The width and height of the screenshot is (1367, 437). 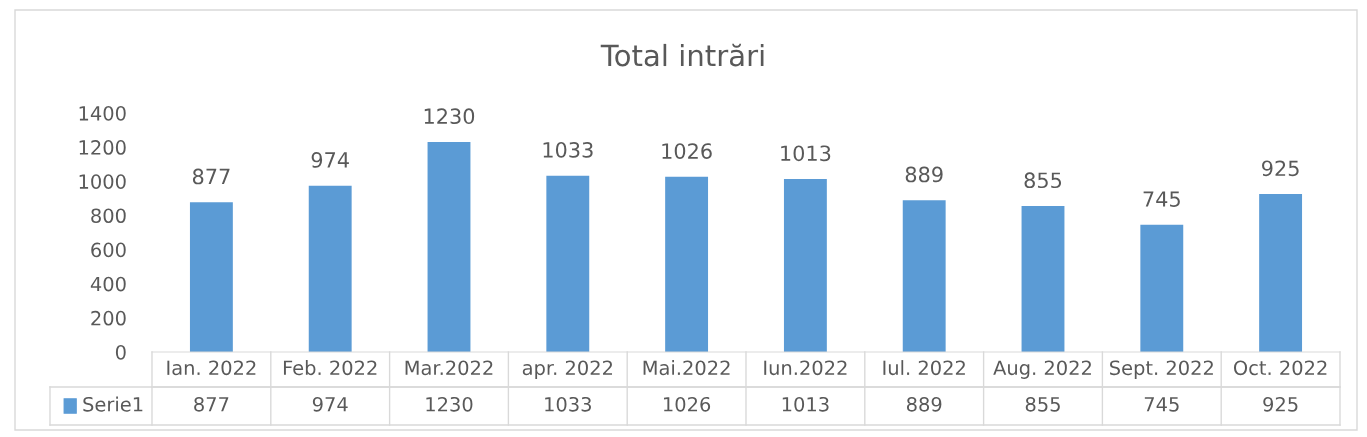 What do you see at coordinates (449, 368) in the screenshot?
I see `x-tick-label: Mar.2022` at bounding box center [449, 368].